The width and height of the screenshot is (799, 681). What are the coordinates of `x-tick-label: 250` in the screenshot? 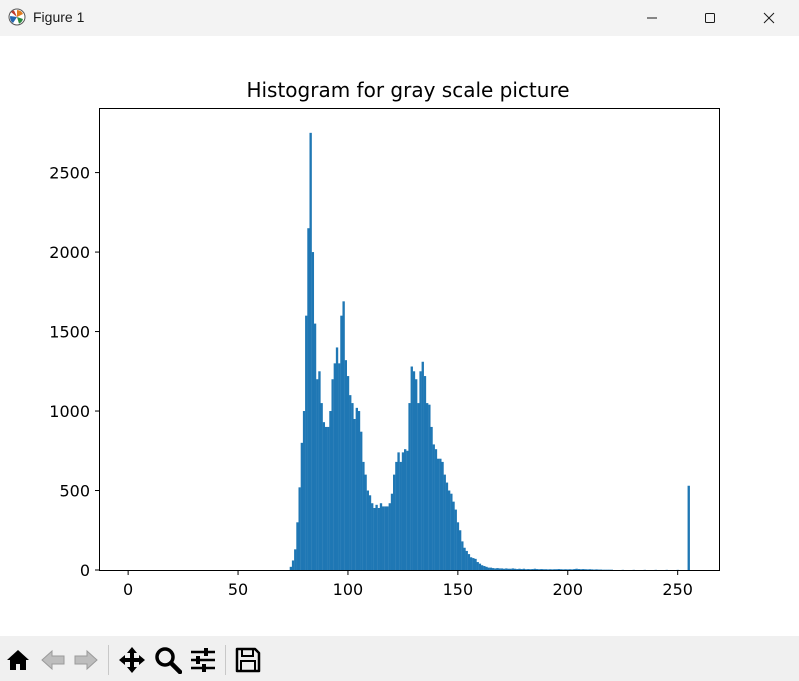 It's located at (677, 589).